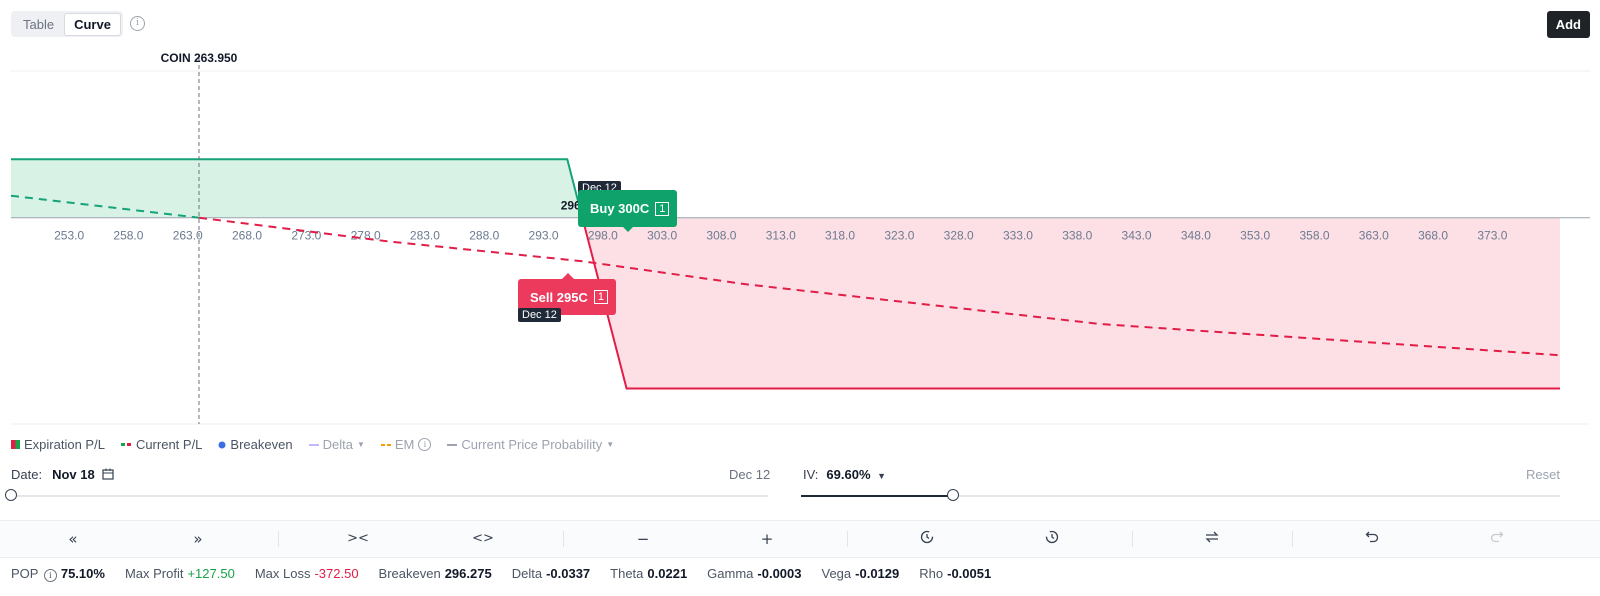 This screenshot has width=1600, height=596. What do you see at coordinates (58, 574) in the screenshot?
I see `stat-pop: POP i 75.10%` at bounding box center [58, 574].